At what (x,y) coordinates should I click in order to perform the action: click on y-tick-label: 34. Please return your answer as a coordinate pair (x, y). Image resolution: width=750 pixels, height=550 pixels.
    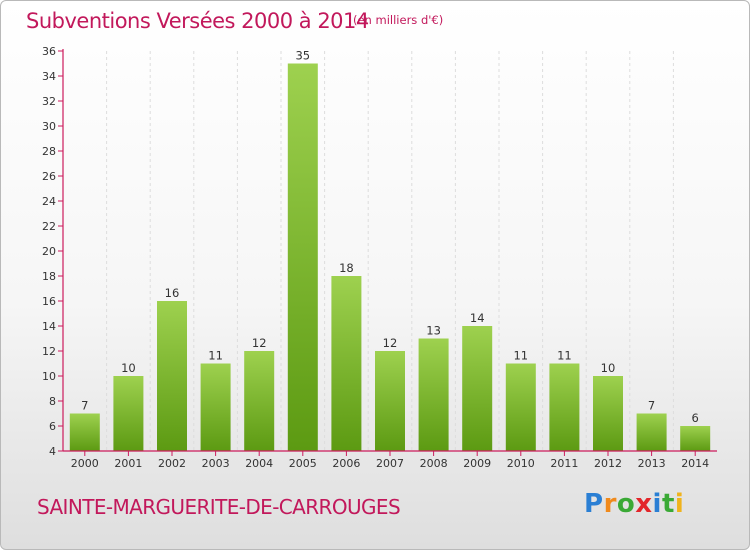
    Looking at the image, I should click on (49, 76).